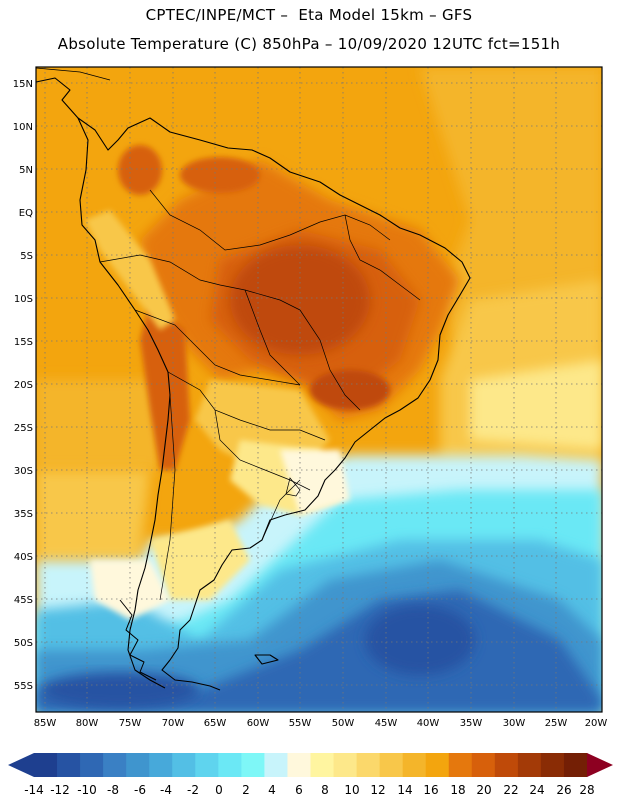  Describe the element at coordinates (457, 790) in the screenshot. I see `colorbar-label: 18` at that location.